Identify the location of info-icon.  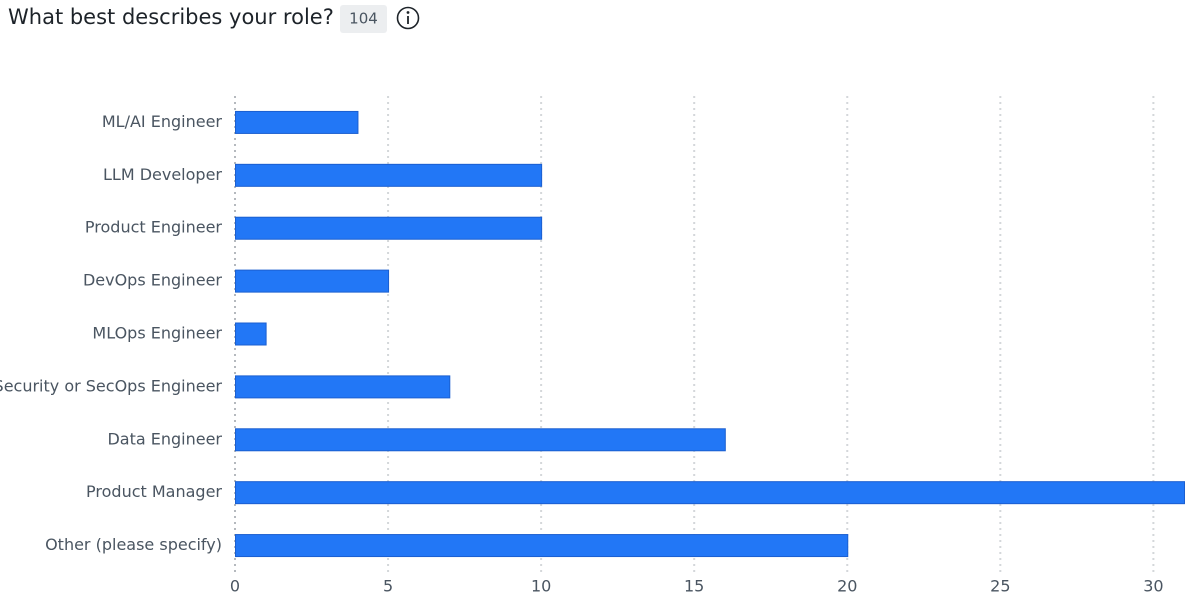
(408, 18).